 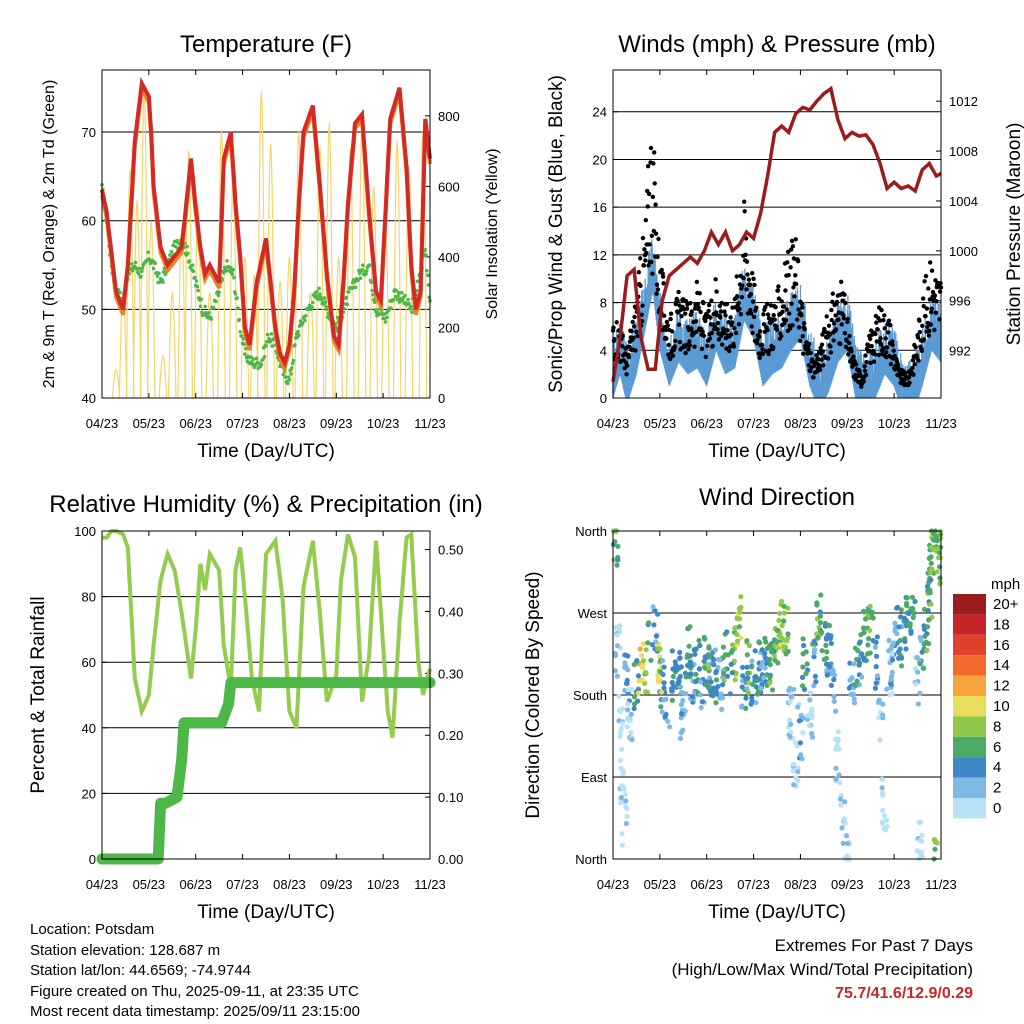 I want to click on y-tick-label: 20, so click(x=600, y=159).